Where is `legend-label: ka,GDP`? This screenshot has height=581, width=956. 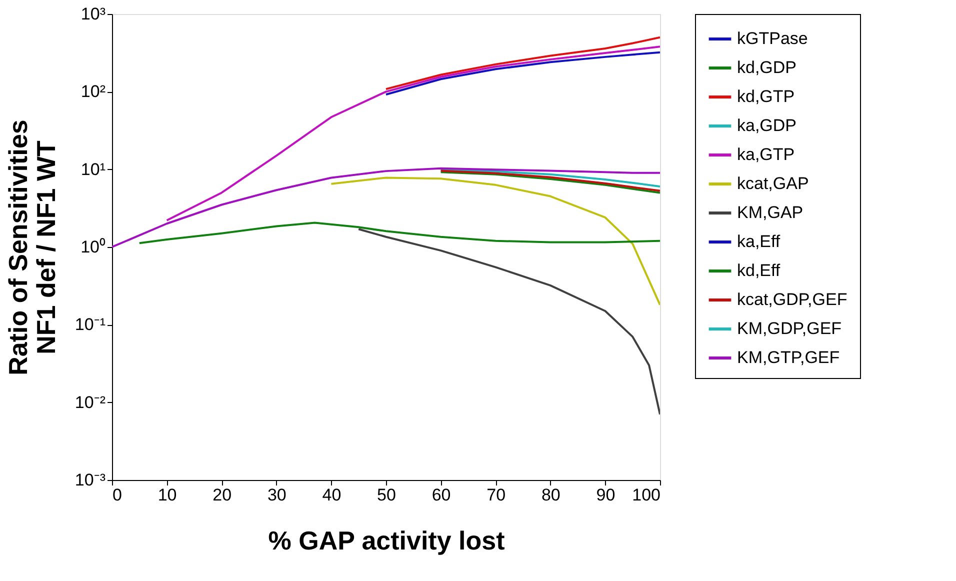 legend-label: ka,GDP is located at coordinates (767, 125).